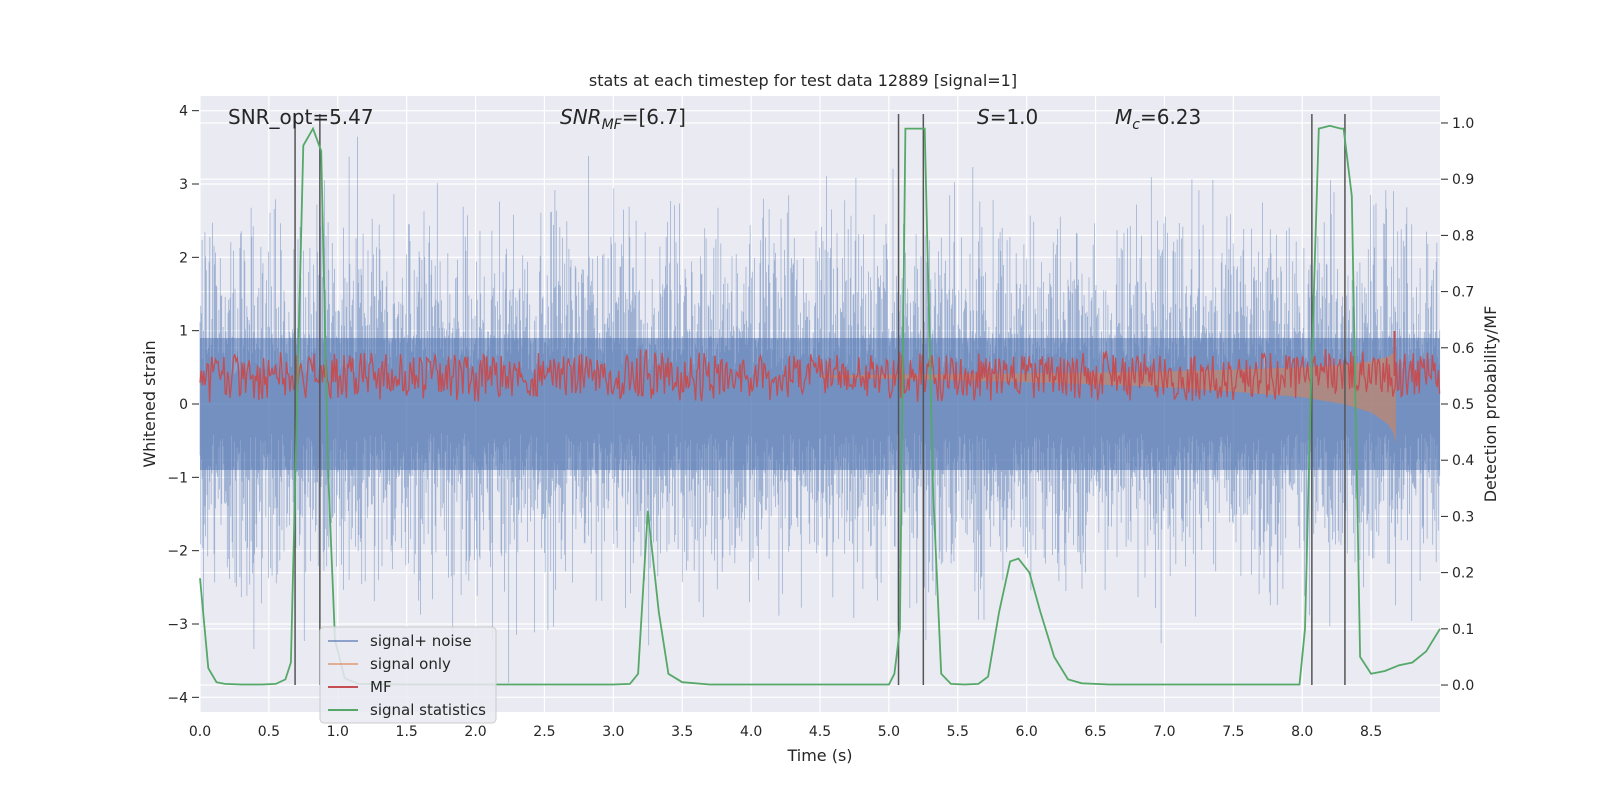 The height and width of the screenshot is (800, 1600). What do you see at coordinates (177, 478) in the screenshot?
I see `y-tick-label: −1` at bounding box center [177, 478].